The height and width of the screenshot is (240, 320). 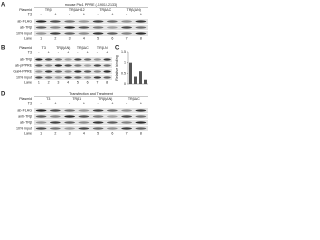 I want to click on lane-number: 6, so click(x=112, y=38).